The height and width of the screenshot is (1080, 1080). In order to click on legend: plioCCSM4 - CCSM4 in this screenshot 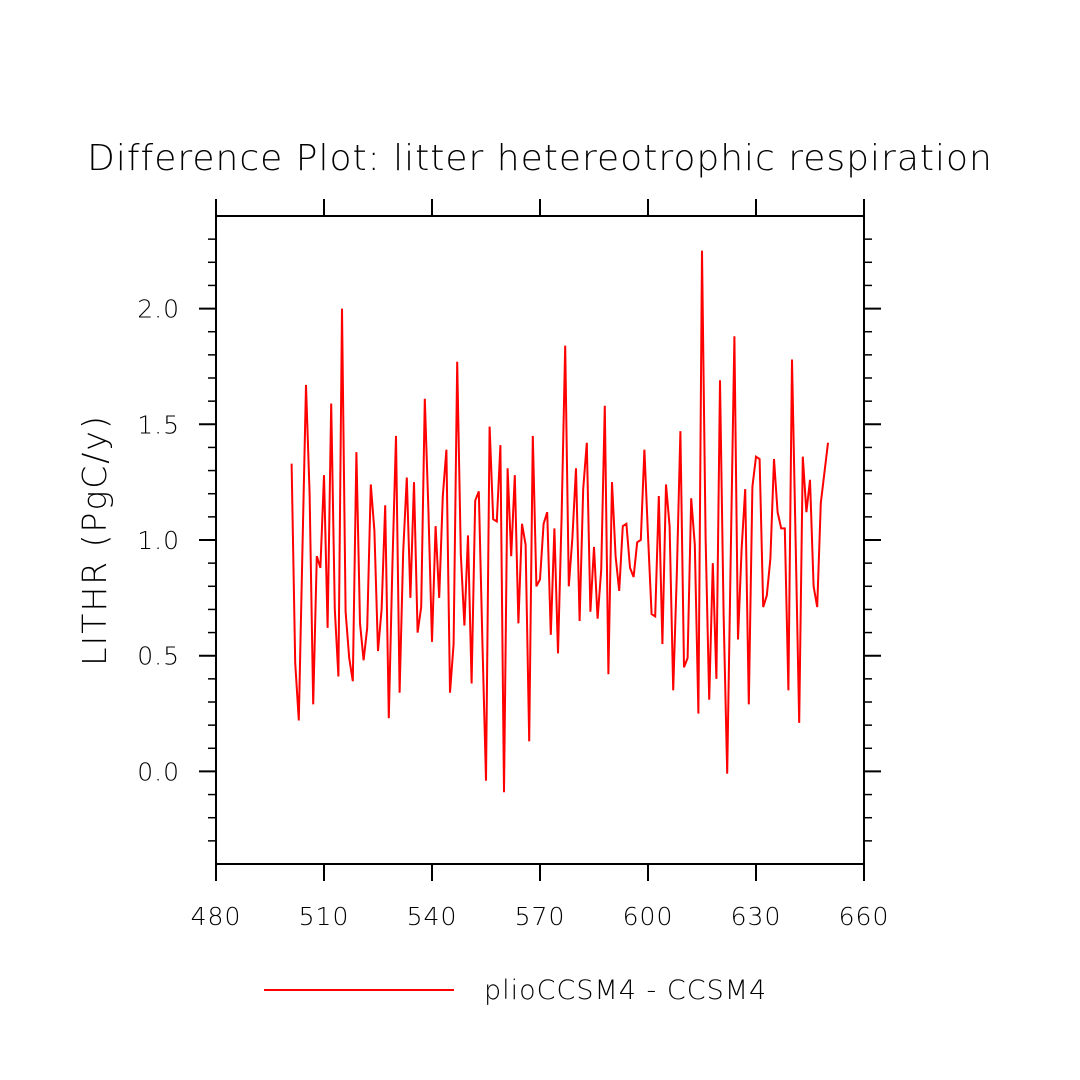, I will do `click(515, 990)`.